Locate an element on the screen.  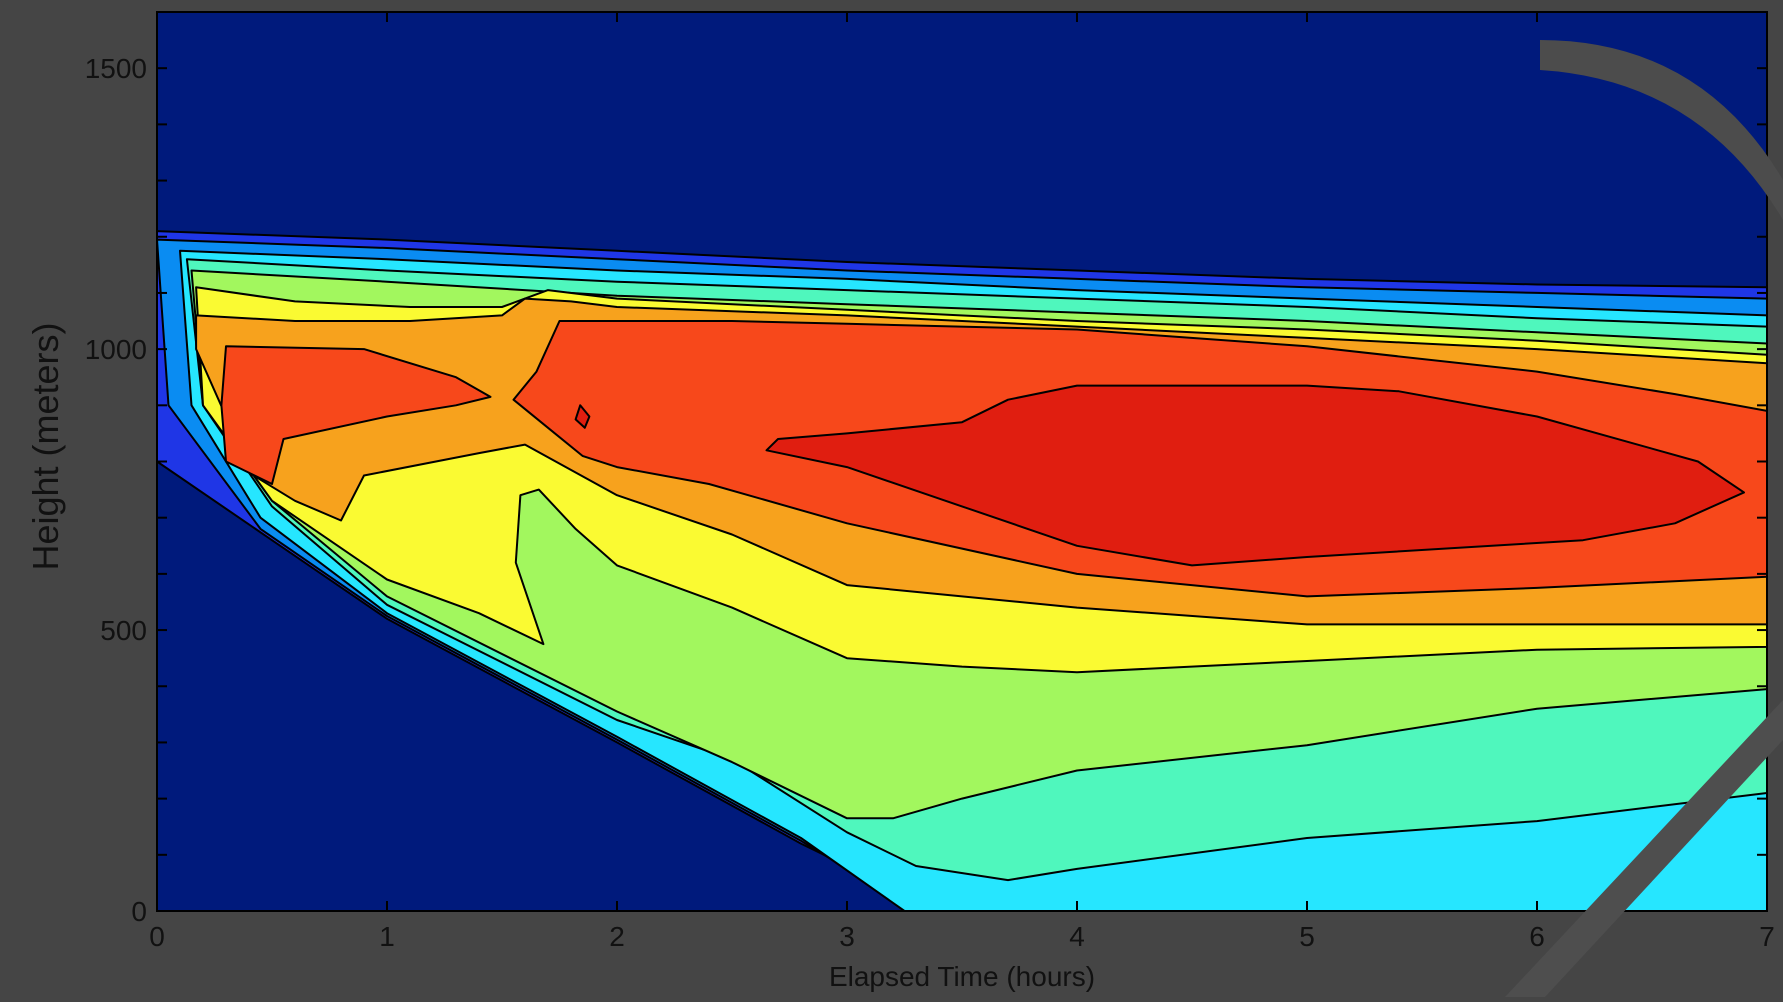
y-tick-label: 0 is located at coordinates (139, 911).